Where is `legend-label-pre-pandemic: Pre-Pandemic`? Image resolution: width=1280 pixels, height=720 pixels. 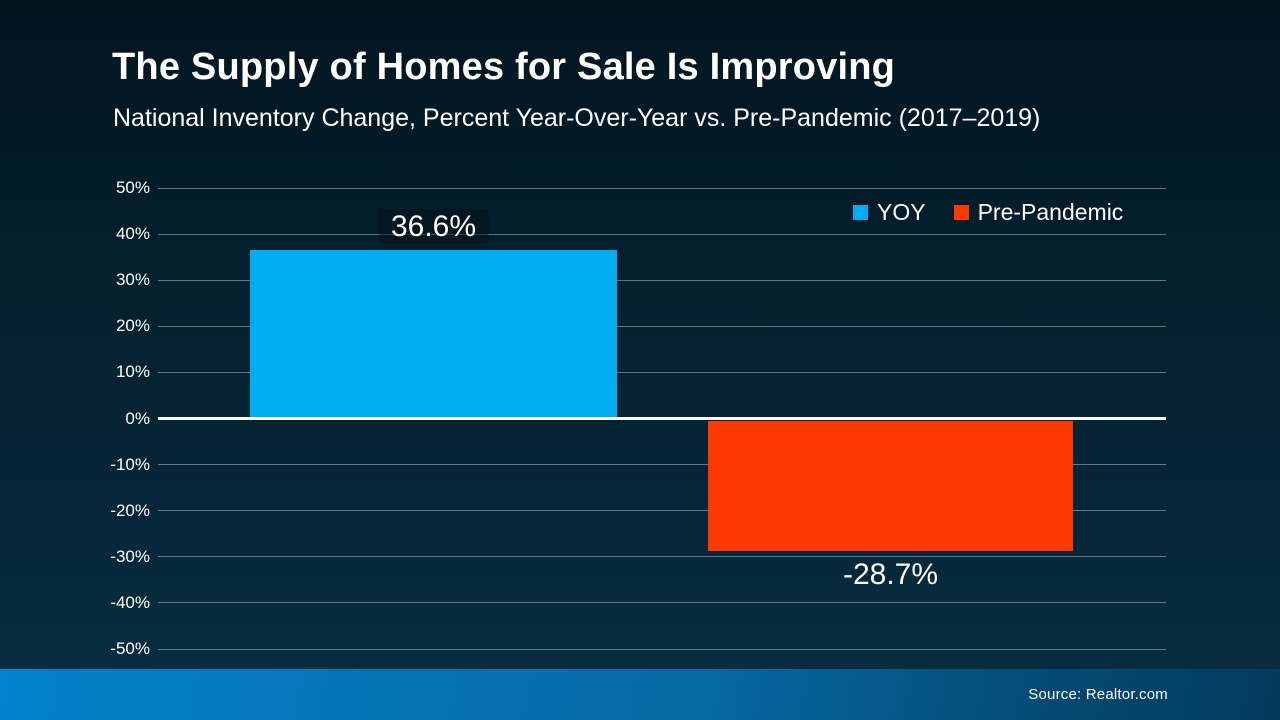
legend-label-pre-pandemic: Pre-Pandemic is located at coordinates (1050, 212).